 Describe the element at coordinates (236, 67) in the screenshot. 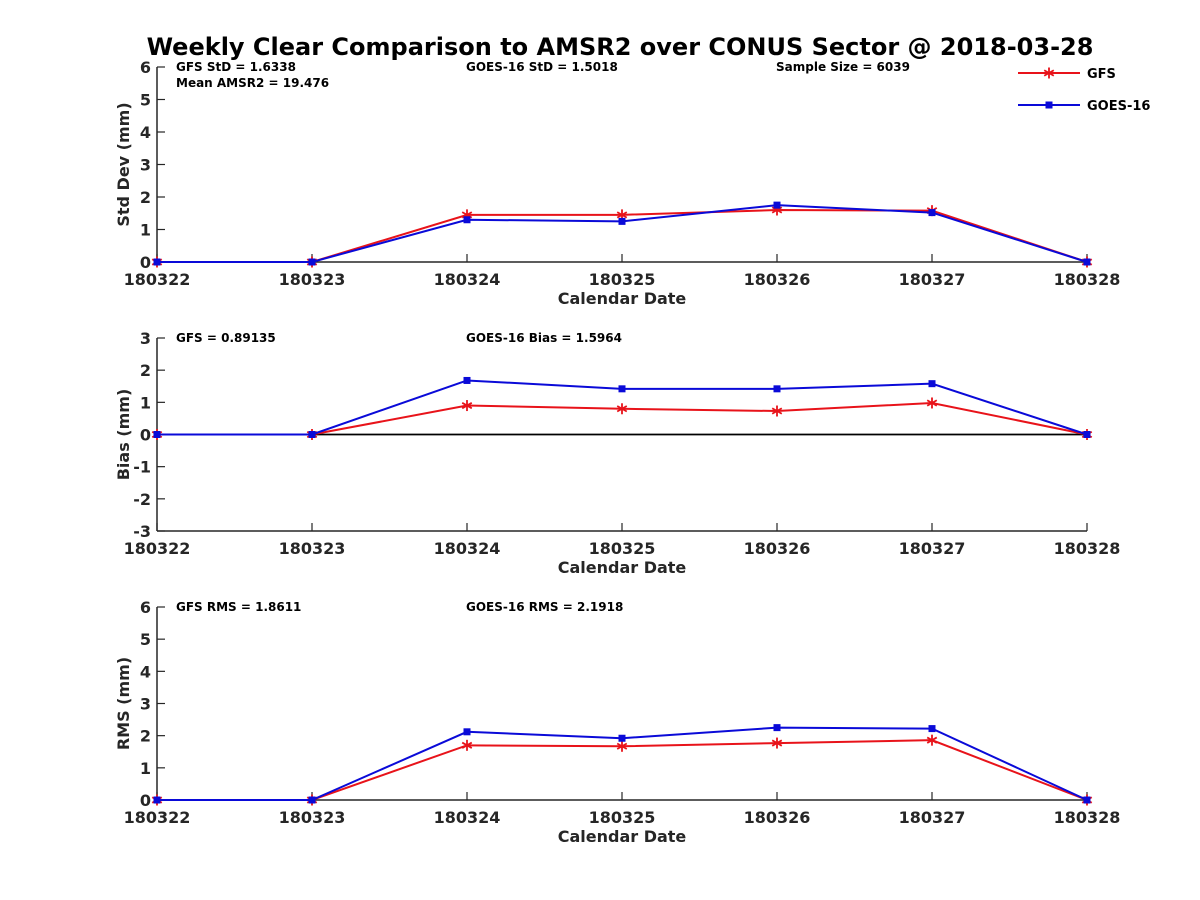

I see `stat-annotation: GFS StD = 1.6338` at that location.